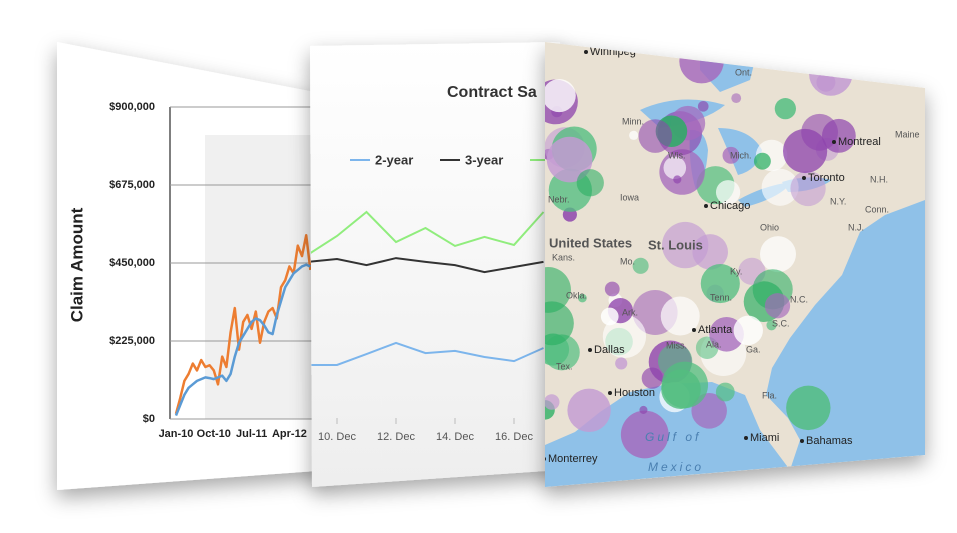 This screenshot has height=533, width=957. What do you see at coordinates (634, 393) in the screenshot?
I see `map-label: Houston` at bounding box center [634, 393].